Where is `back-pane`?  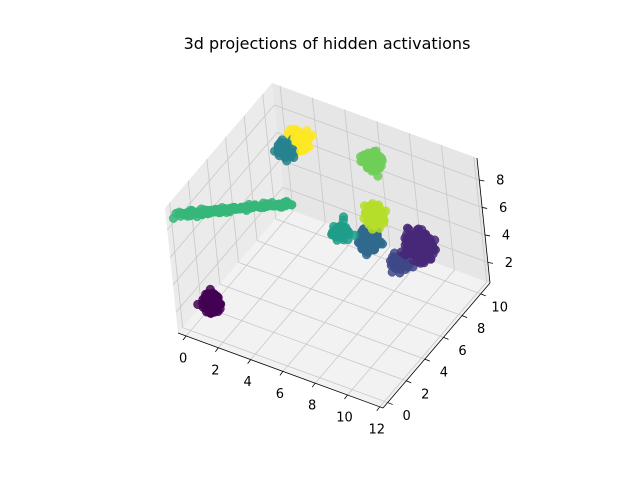
back-pane is located at coordinates (381, 183).